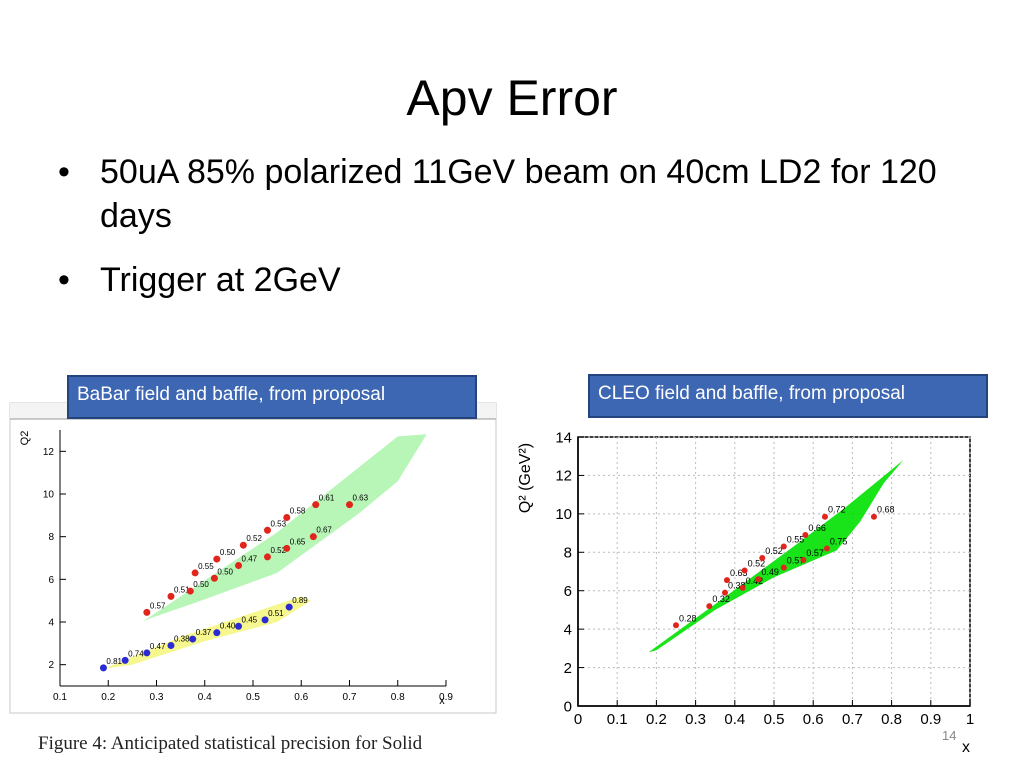 The height and width of the screenshot is (768, 1024). What do you see at coordinates (770, 572) in the screenshot?
I see `data-label: 0.49` at bounding box center [770, 572].